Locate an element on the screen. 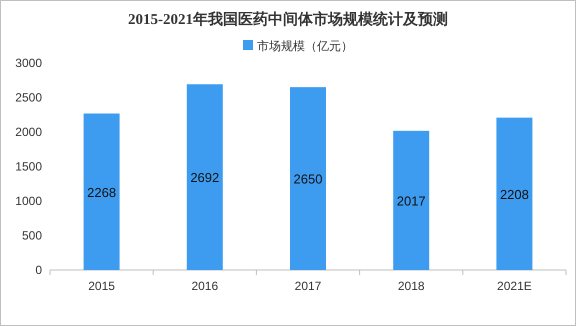 Image resolution: width=576 pixels, height=326 pixels. y-tick-label: 2000 is located at coordinates (28, 132).